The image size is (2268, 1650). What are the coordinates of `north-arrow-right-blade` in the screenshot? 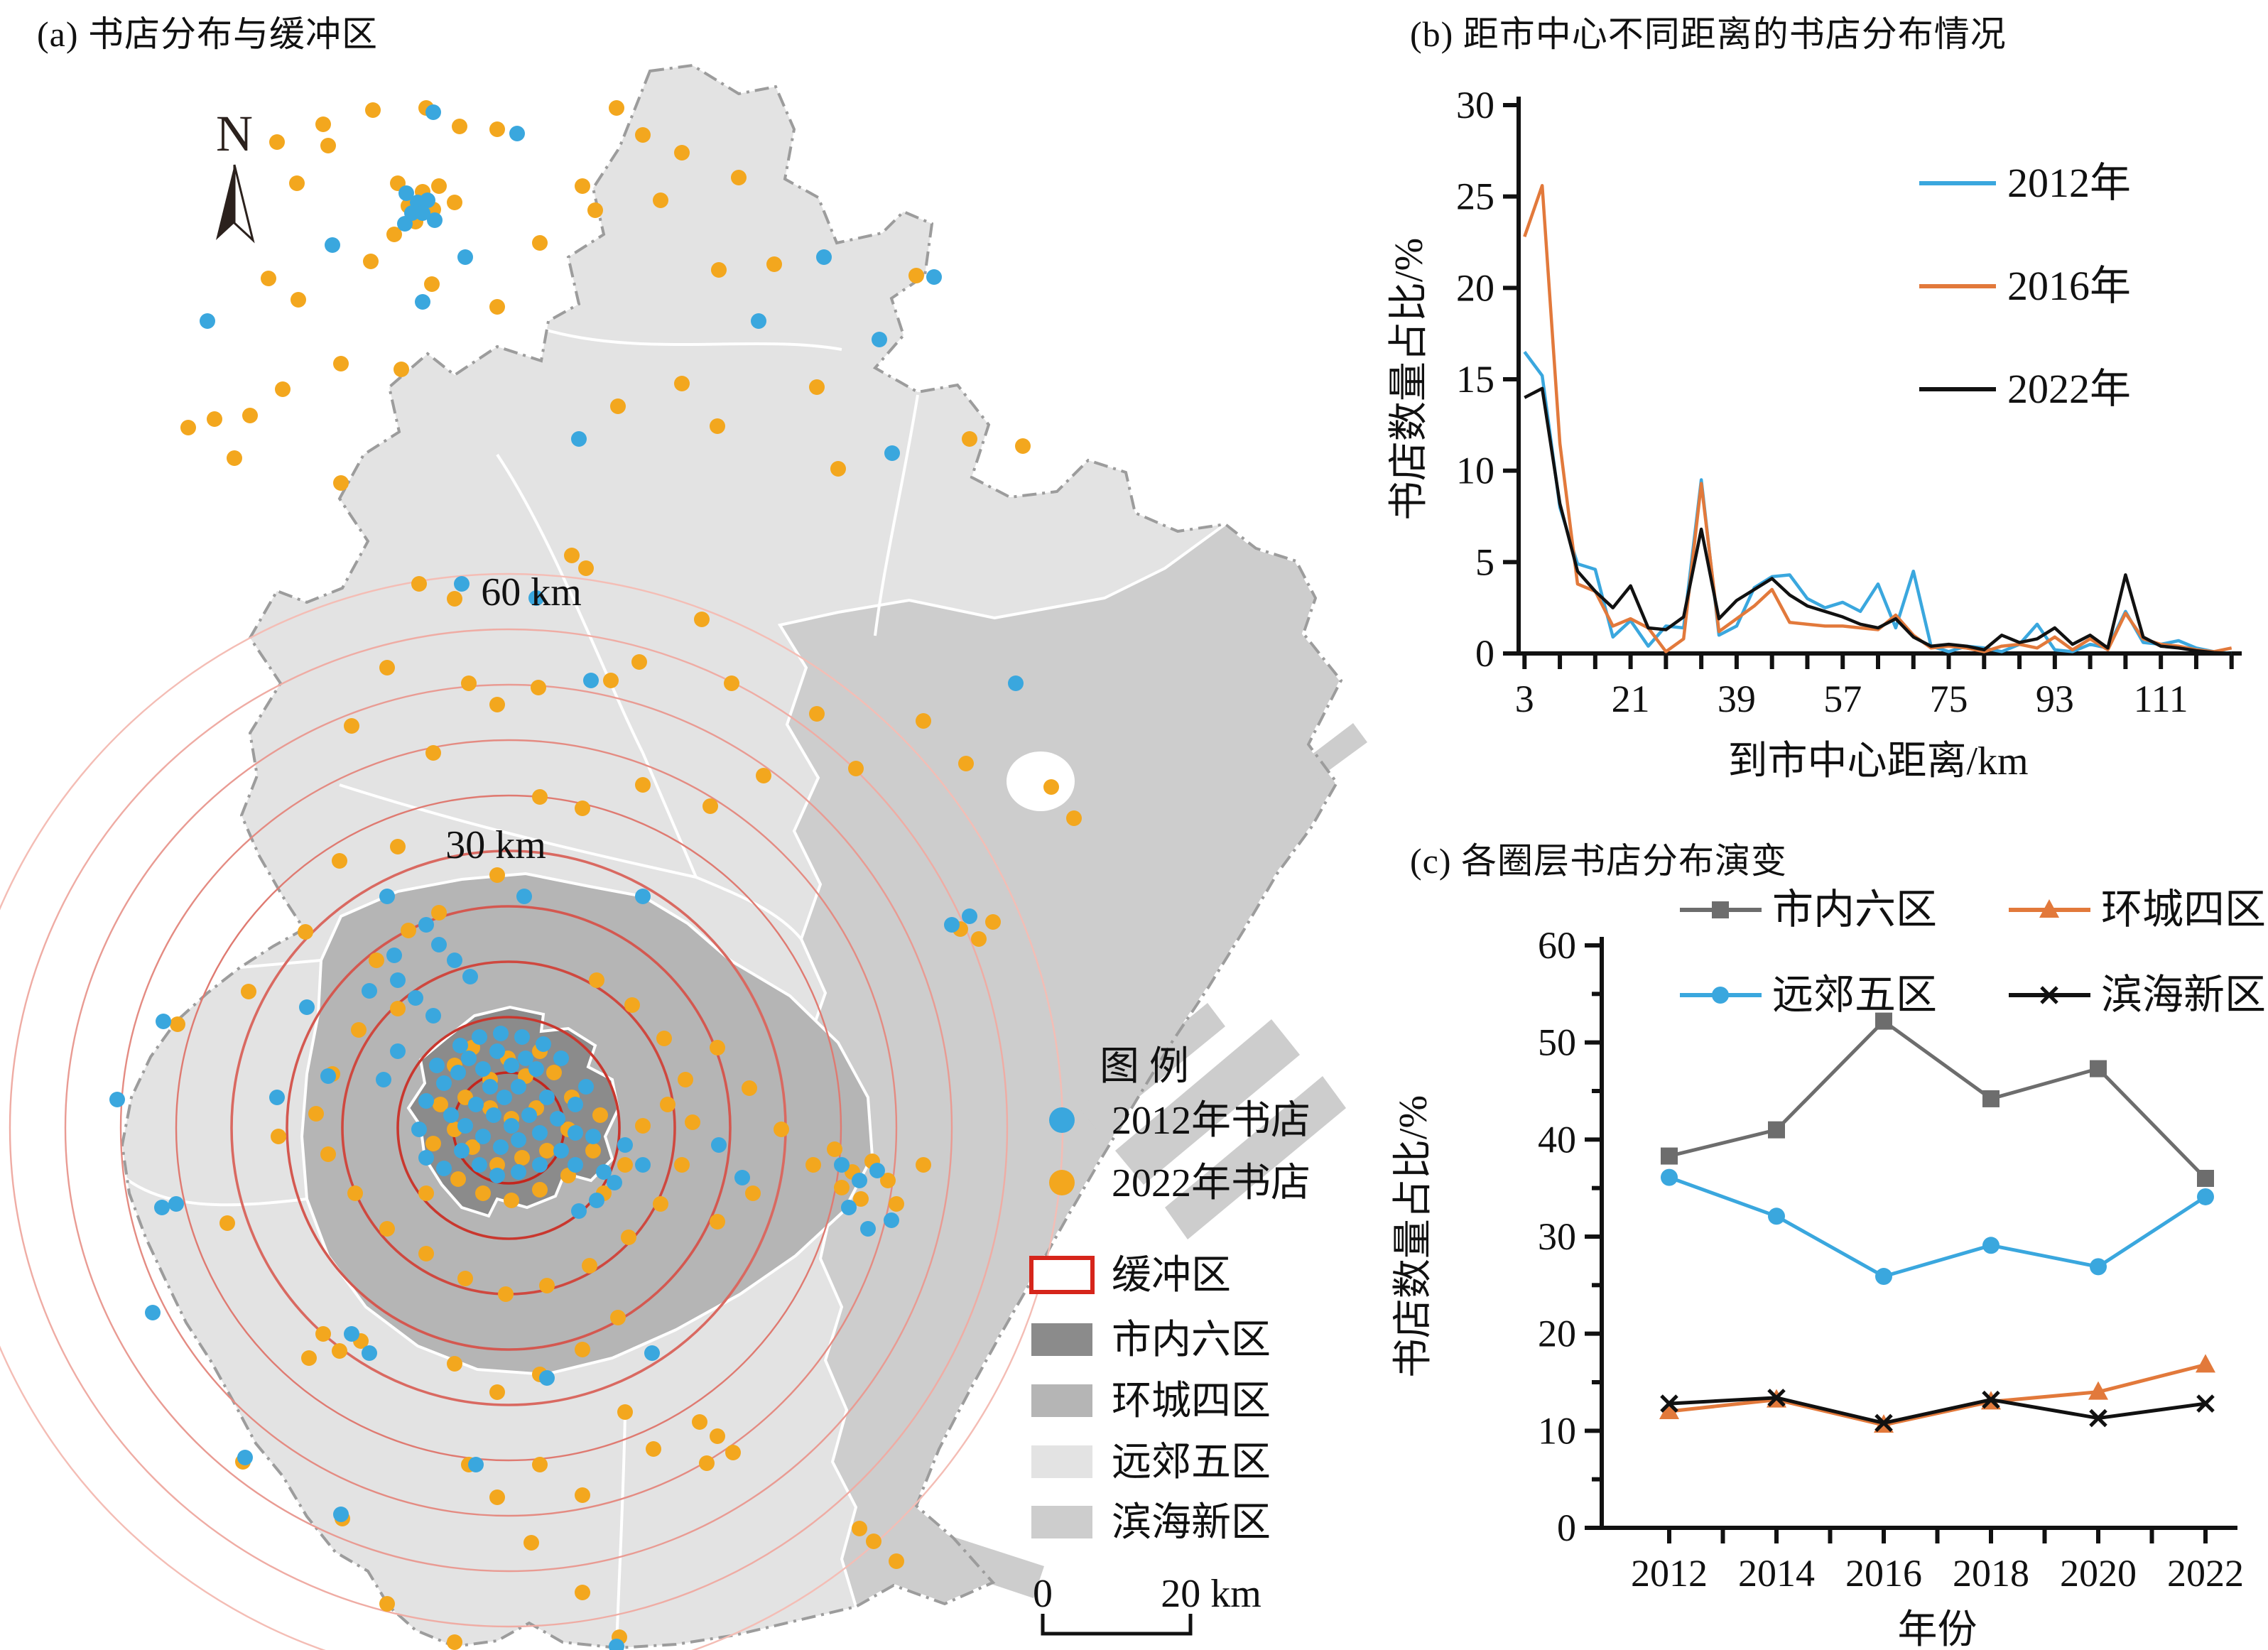 It's located at (244, 204).